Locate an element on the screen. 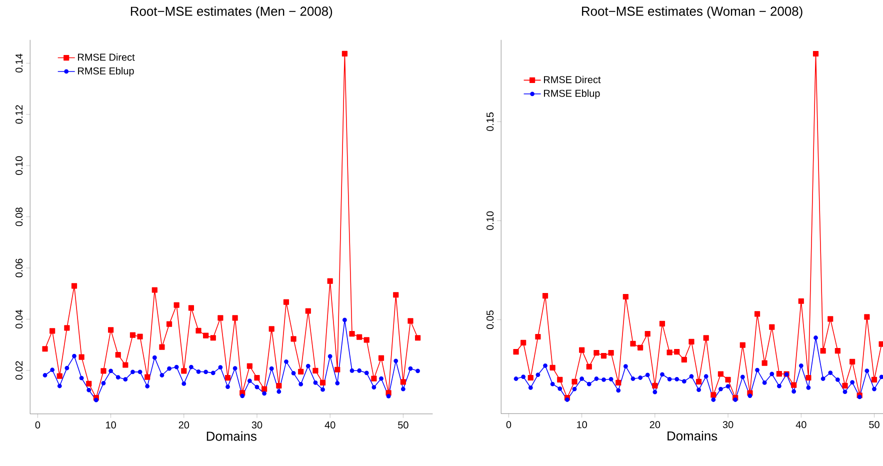  chart-title: Root−MSE estimates (Woman − 2008) is located at coordinates (692, 12).